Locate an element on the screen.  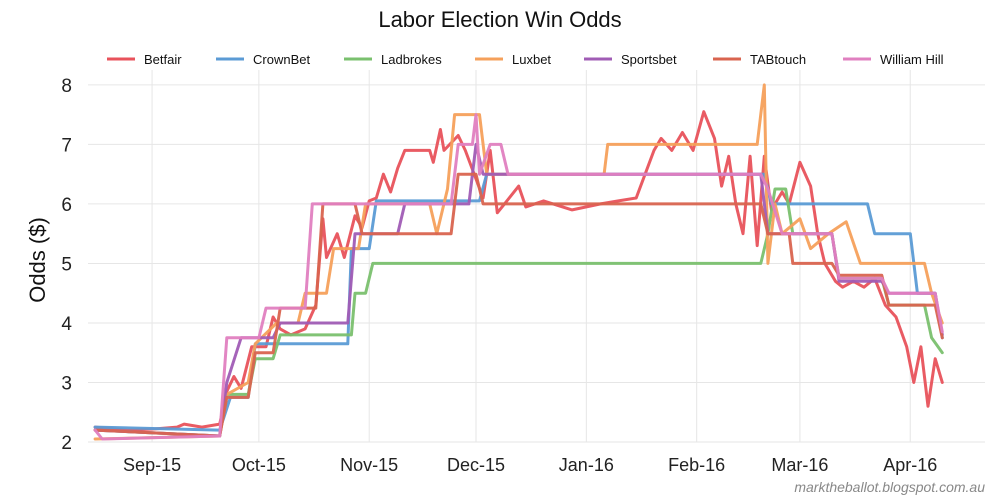
x-tick-label: Sep-15 is located at coordinates (152, 465).